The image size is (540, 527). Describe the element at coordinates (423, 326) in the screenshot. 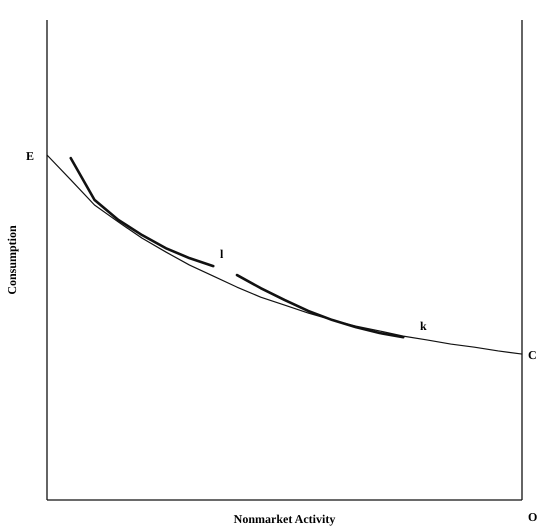

I see `annotation: k` at that location.